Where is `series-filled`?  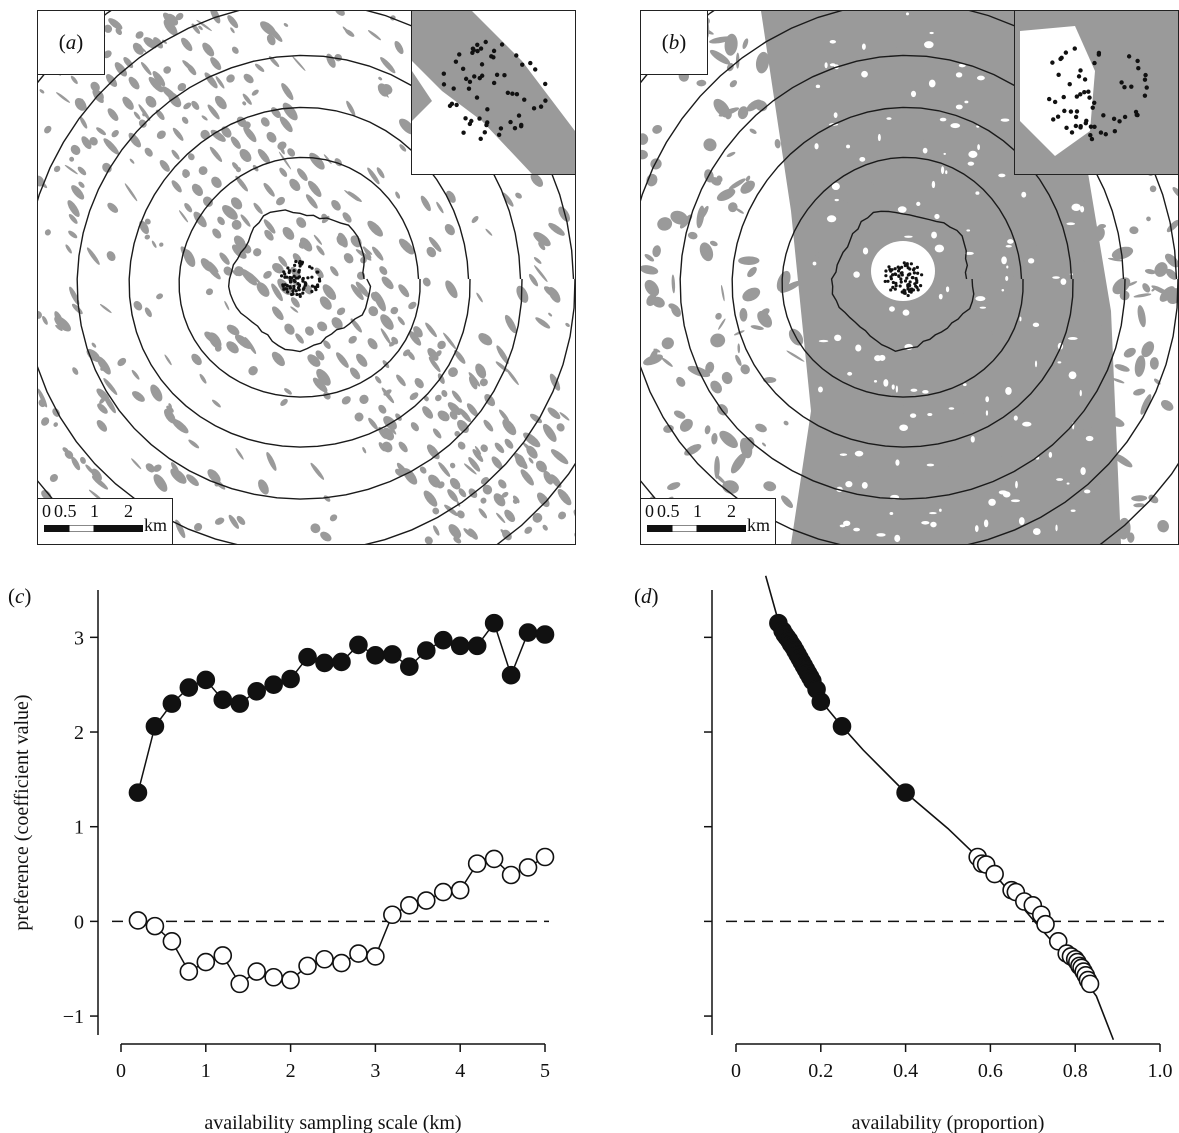
series-filled is located at coordinates (842, 707).